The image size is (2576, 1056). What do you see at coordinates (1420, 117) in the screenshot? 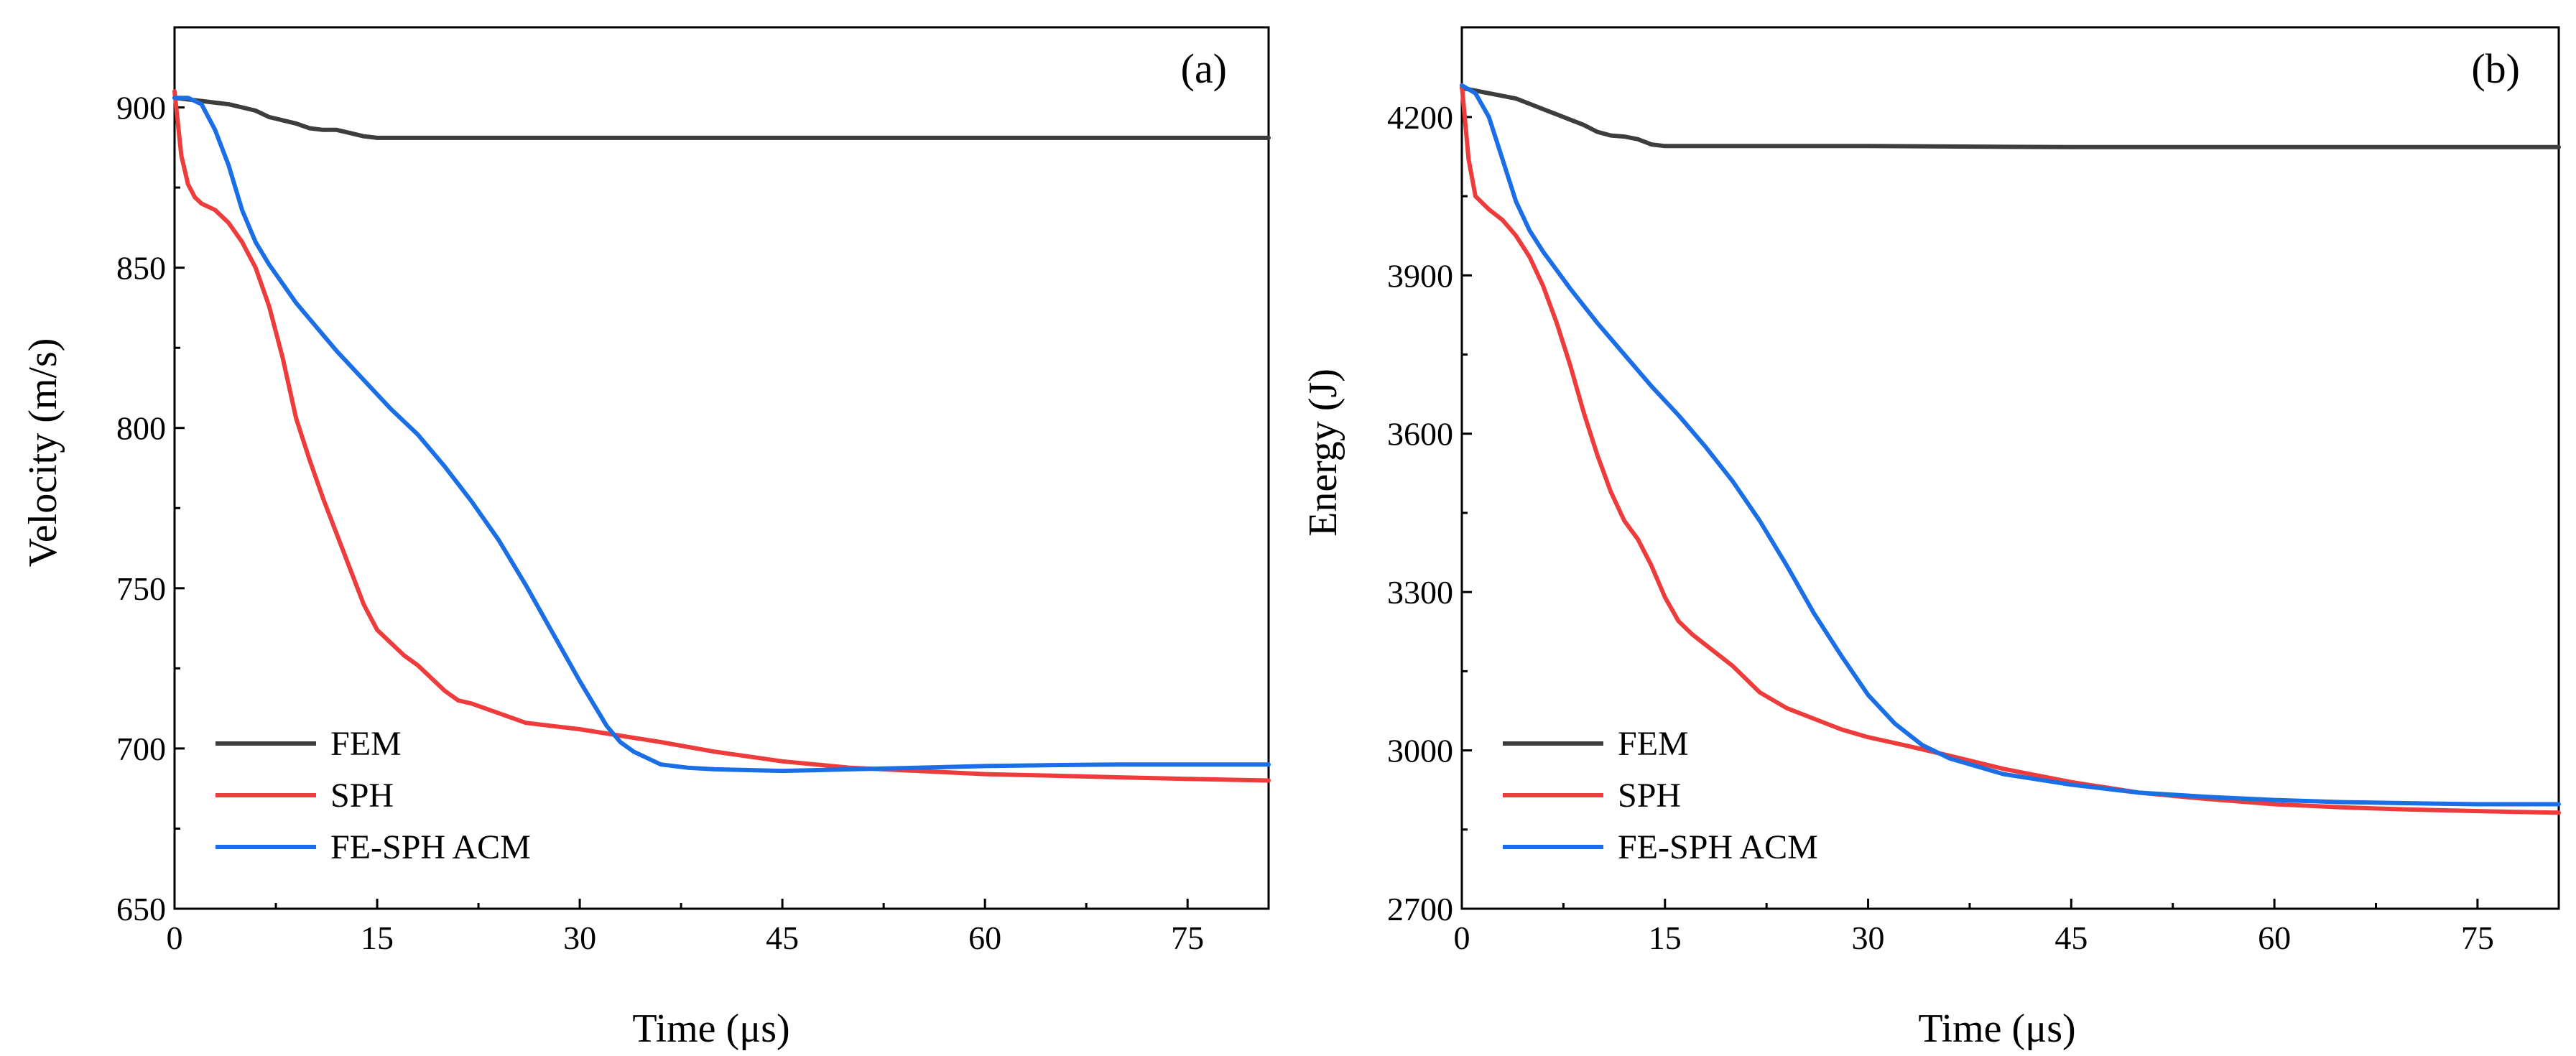
I see `y-tick-label: 4200` at bounding box center [1420, 117].